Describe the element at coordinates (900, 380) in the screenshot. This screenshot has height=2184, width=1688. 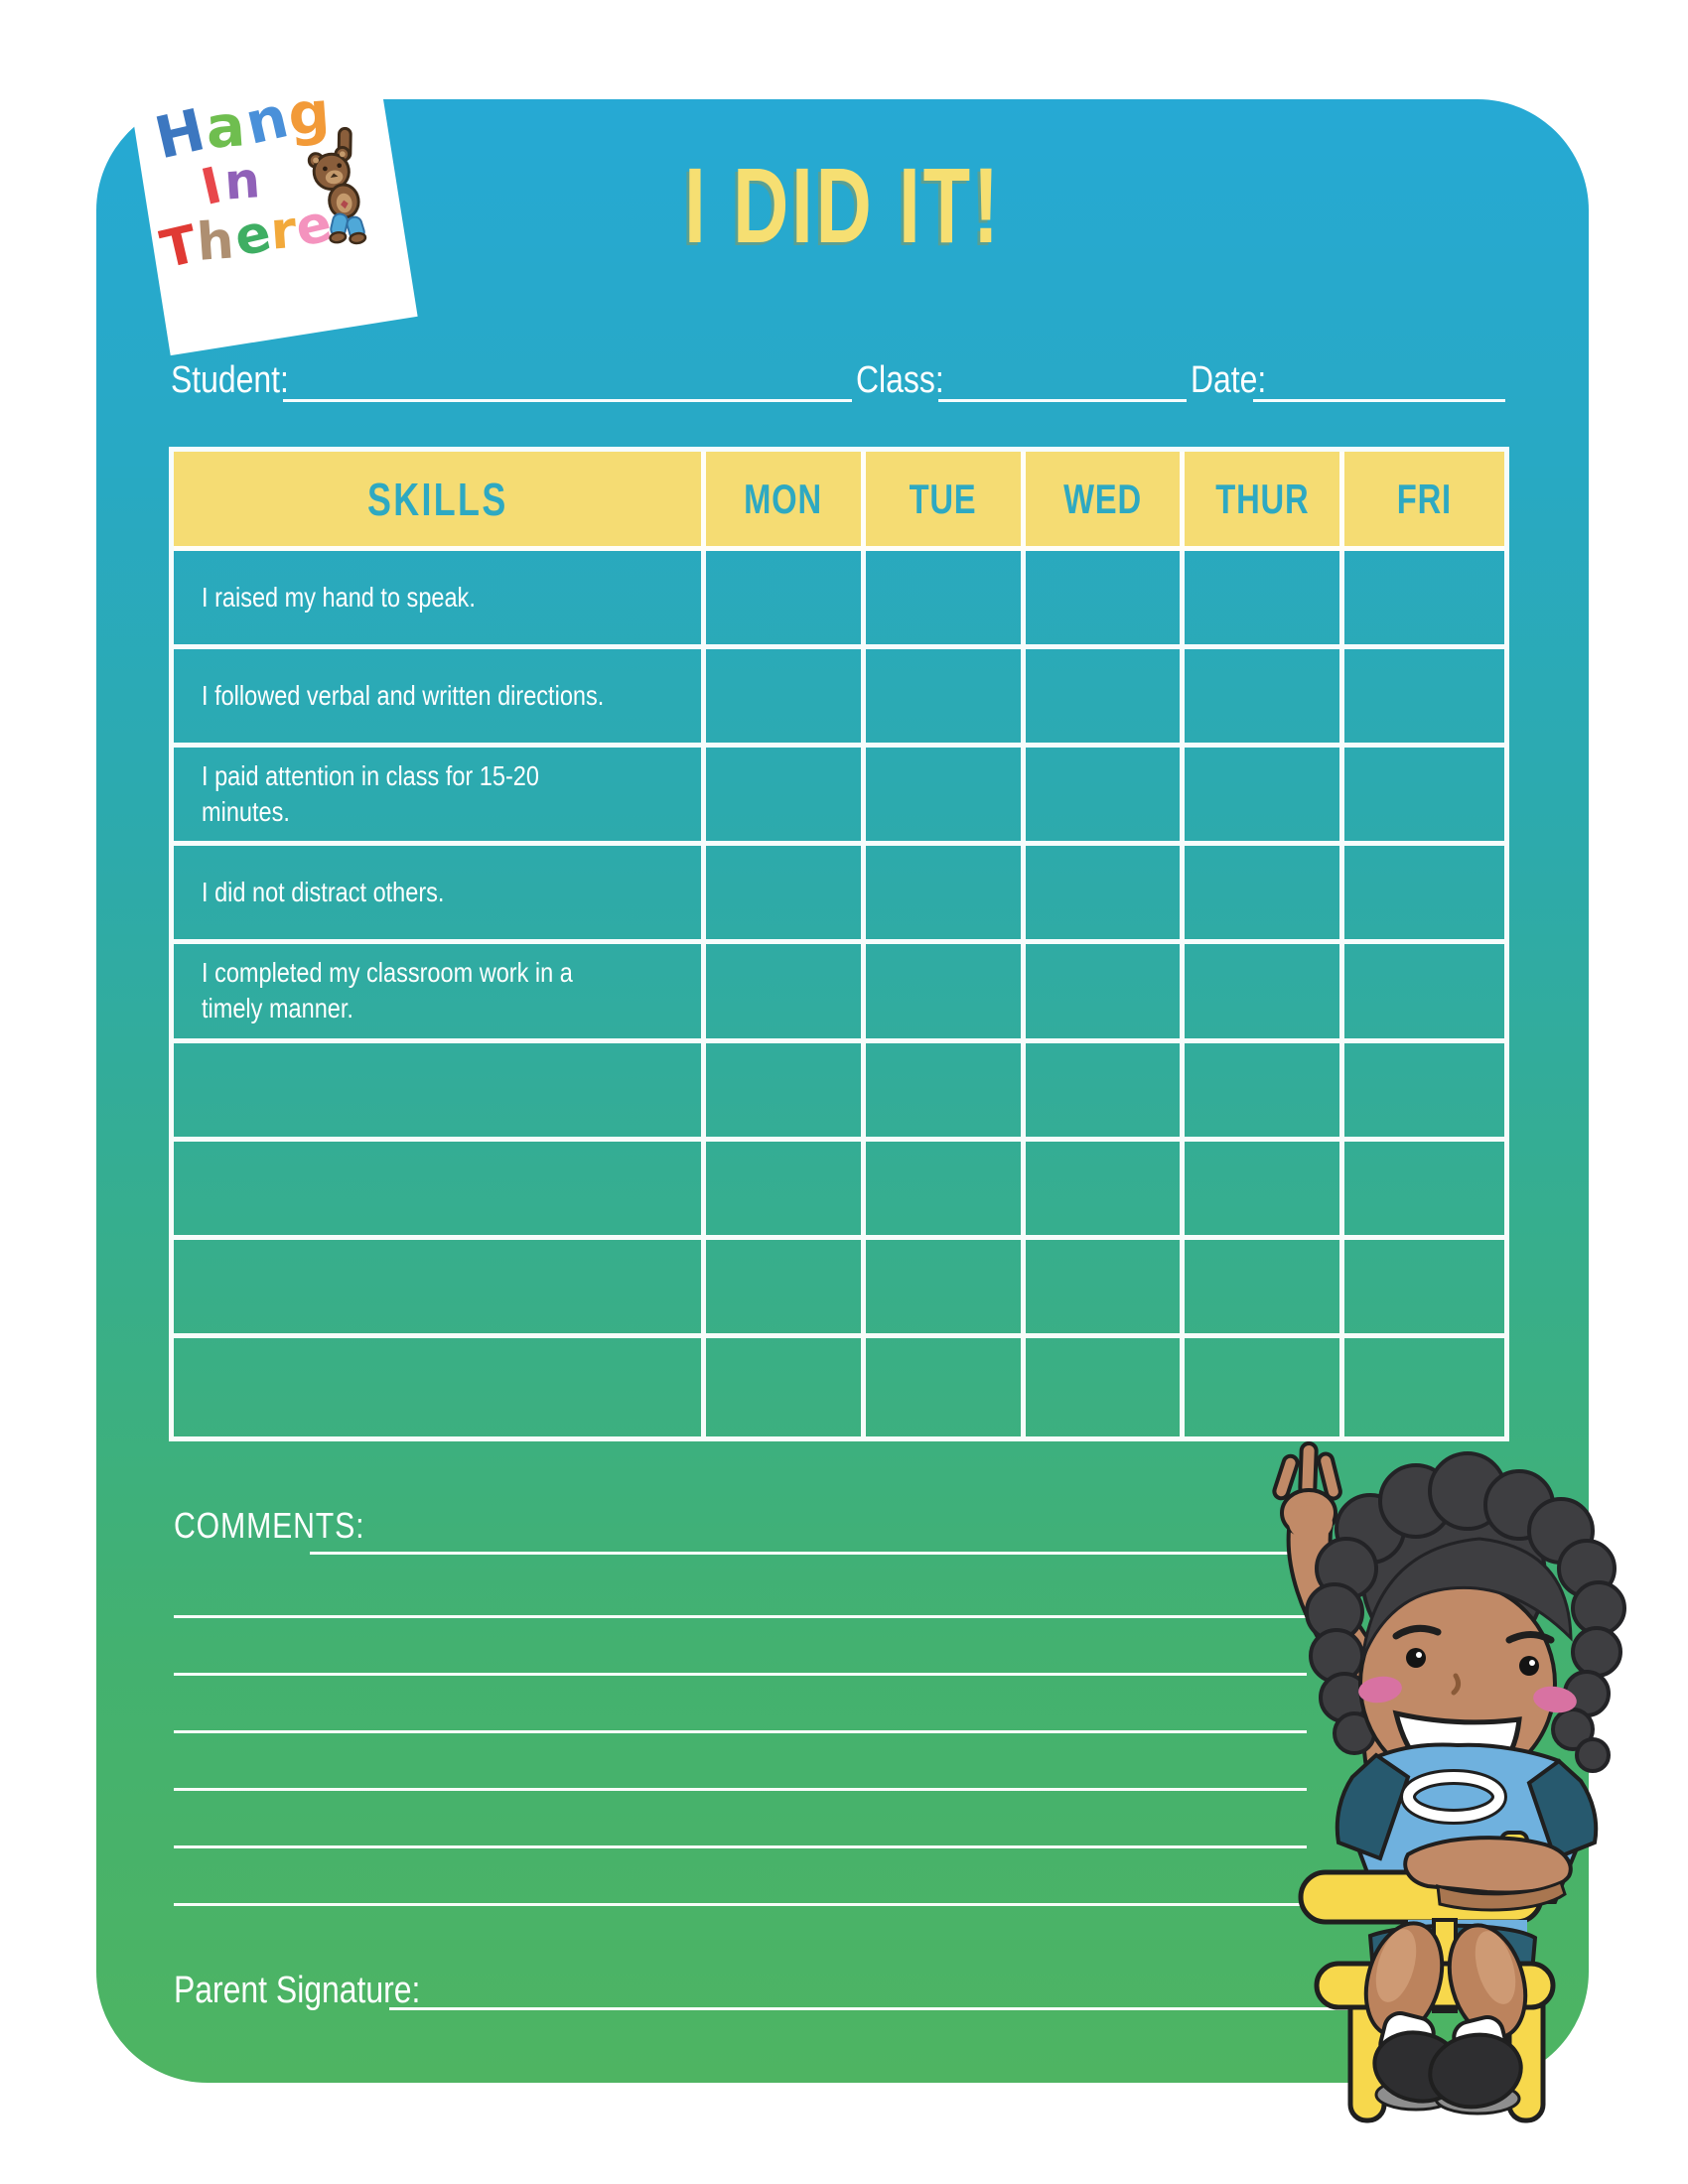
I see `class-label: Class:` at that location.